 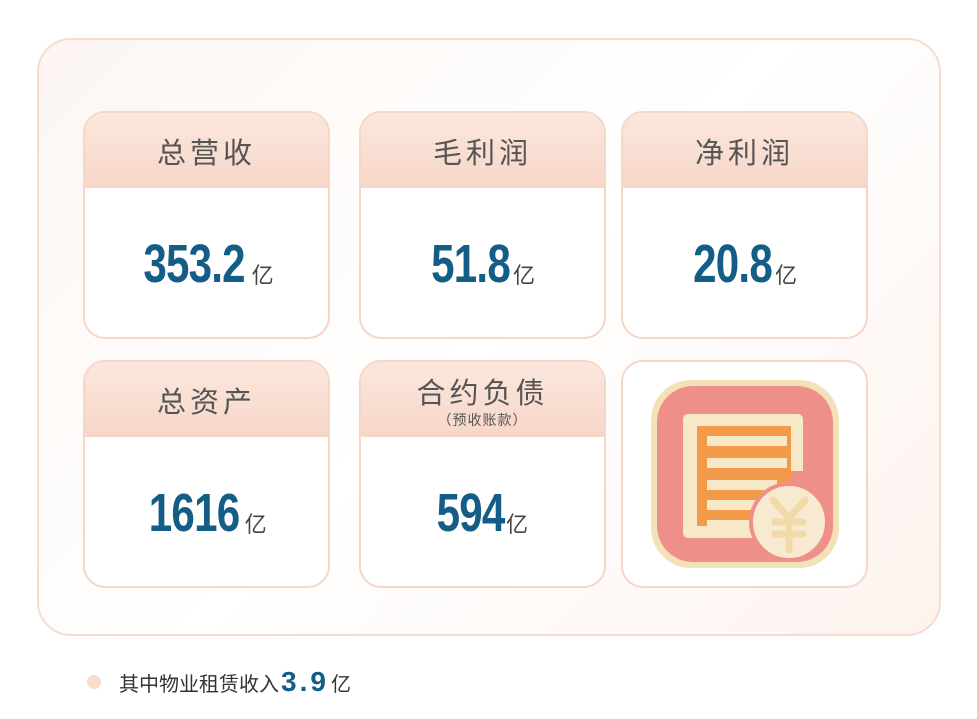 What do you see at coordinates (482, 474) in the screenshot?
I see `card-contract-liabilities: 合约负债 （预收账款） 594 亿` at bounding box center [482, 474].